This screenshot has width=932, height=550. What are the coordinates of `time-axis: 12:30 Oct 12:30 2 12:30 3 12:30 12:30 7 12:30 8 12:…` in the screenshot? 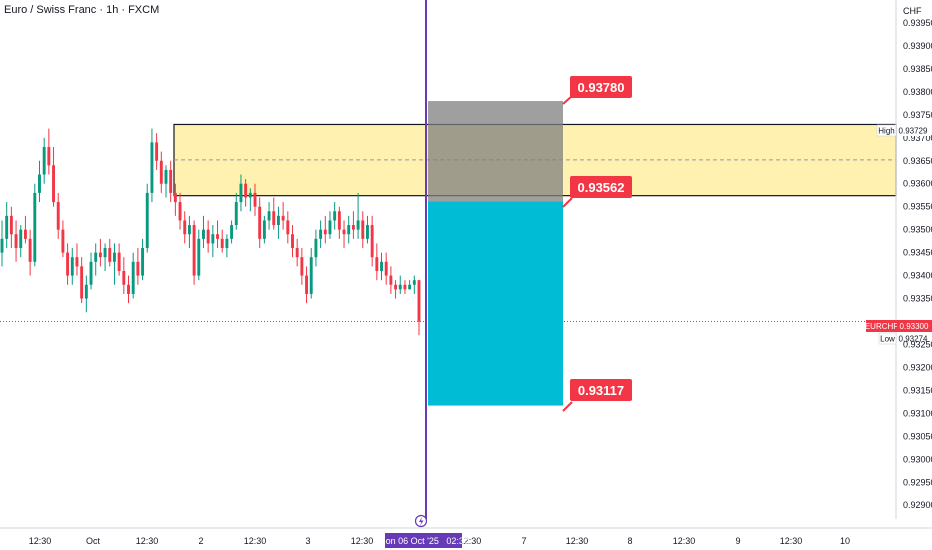 It's located at (439, 541).